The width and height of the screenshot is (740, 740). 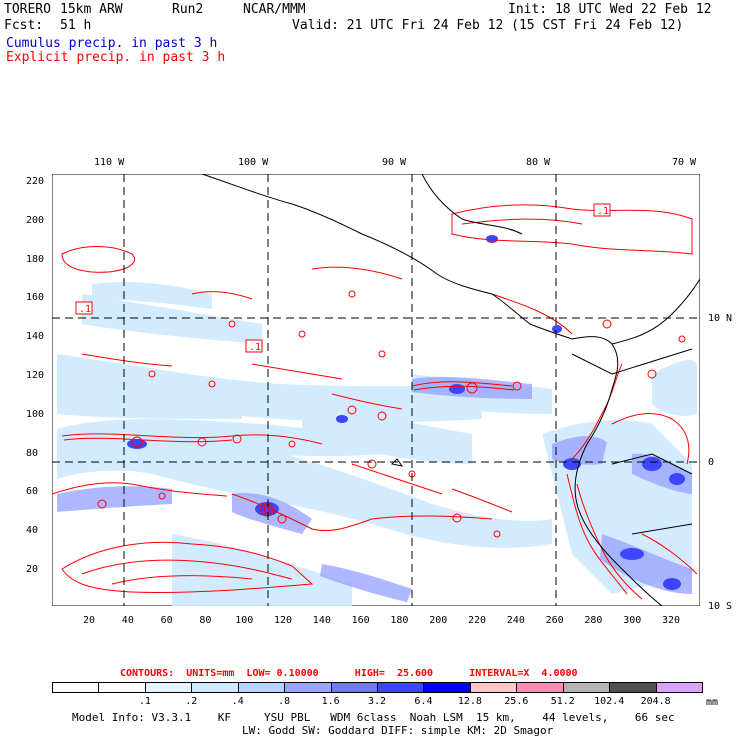 I want to click on bottom-tick-label: 220, so click(x=477, y=620).